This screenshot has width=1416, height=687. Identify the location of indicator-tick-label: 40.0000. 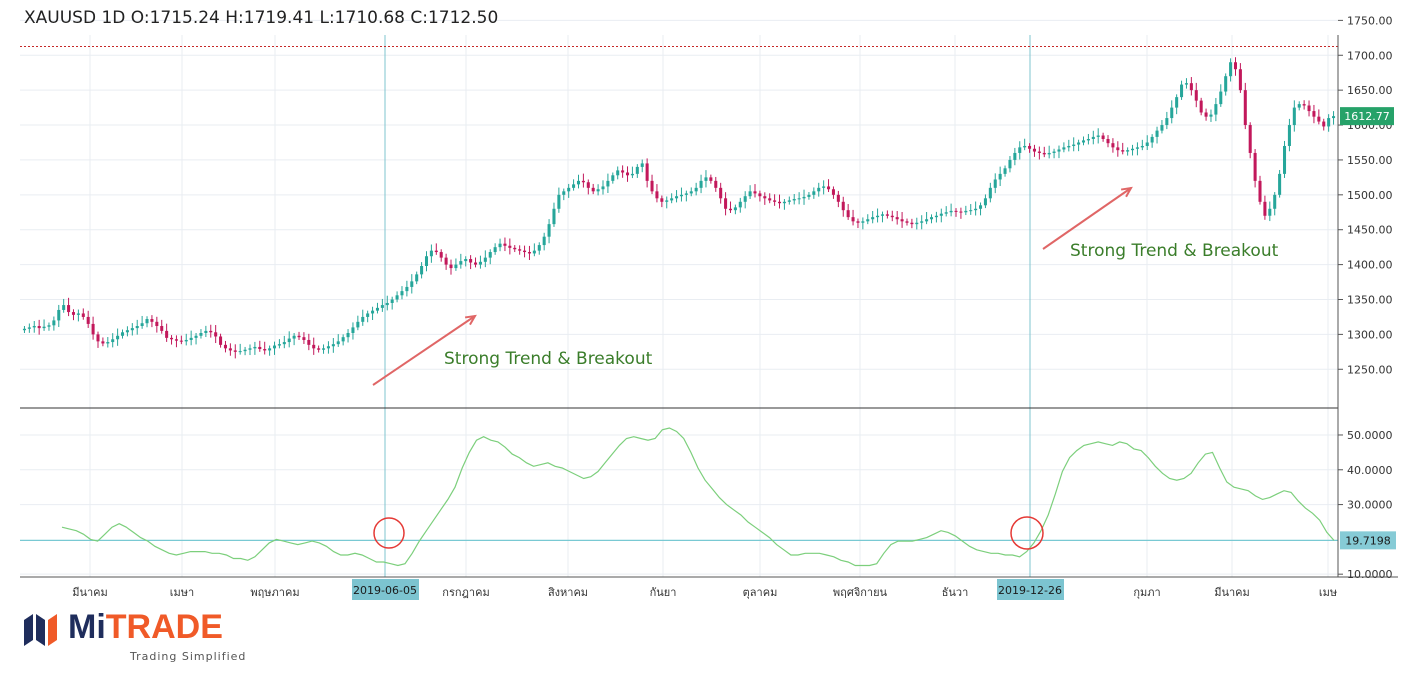
(1370, 470).